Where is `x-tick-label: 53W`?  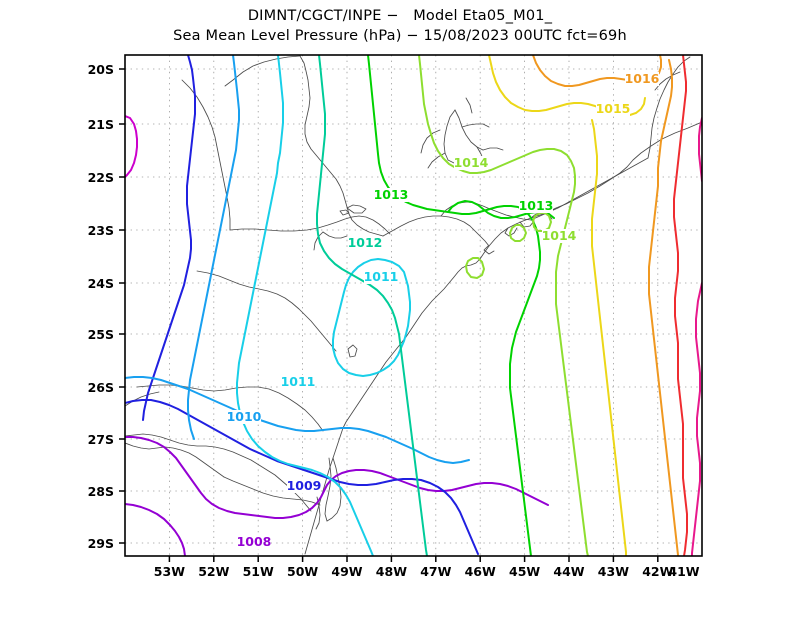 x-tick-label: 53W is located at coordinates (169, 571).